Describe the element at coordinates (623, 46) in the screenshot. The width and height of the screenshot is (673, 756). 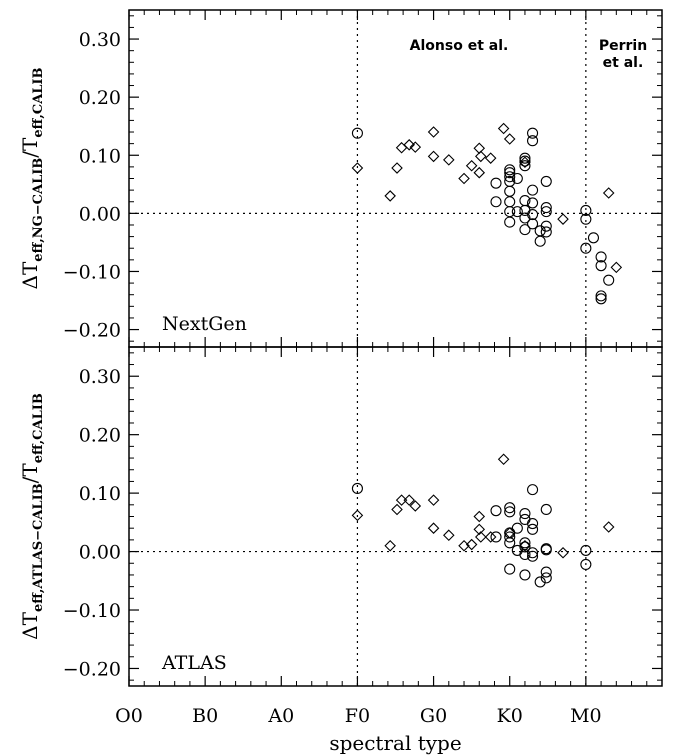
I see `region-label-perrin-line1: Perrin` at that location.